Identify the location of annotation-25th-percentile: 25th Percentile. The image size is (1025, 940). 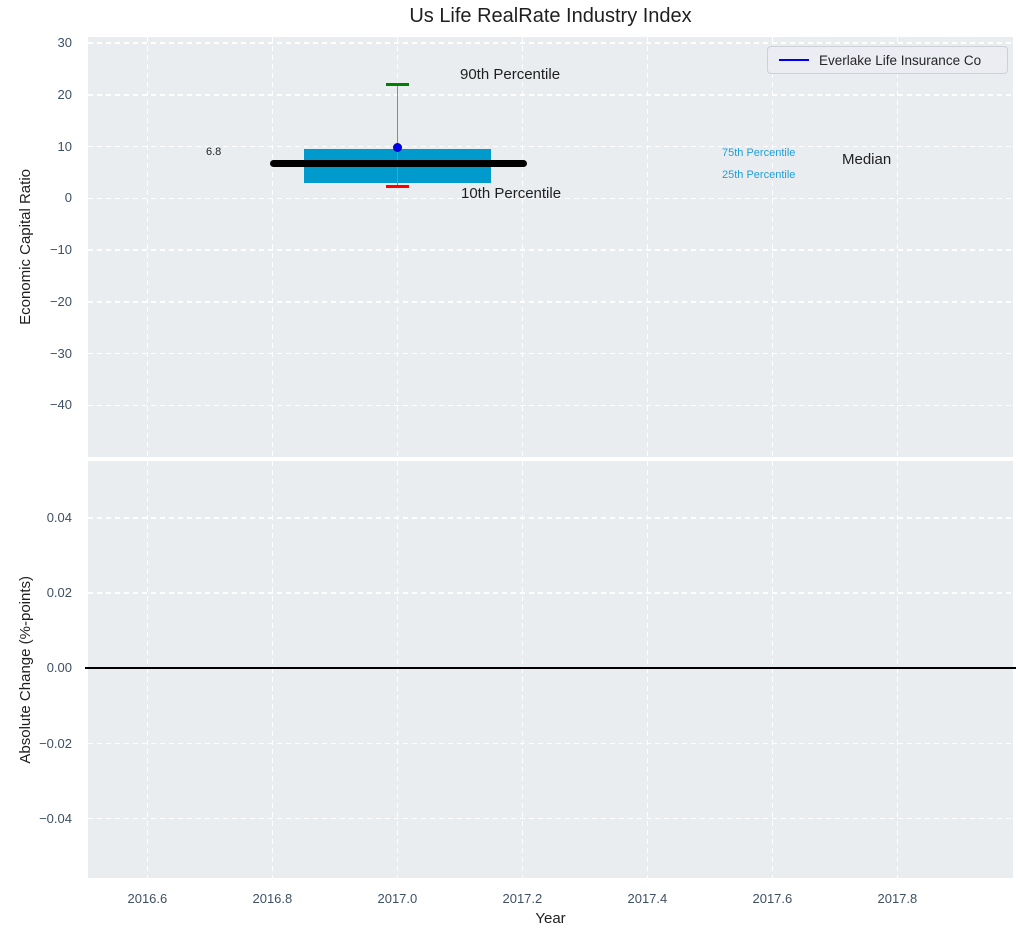
(759, 175).